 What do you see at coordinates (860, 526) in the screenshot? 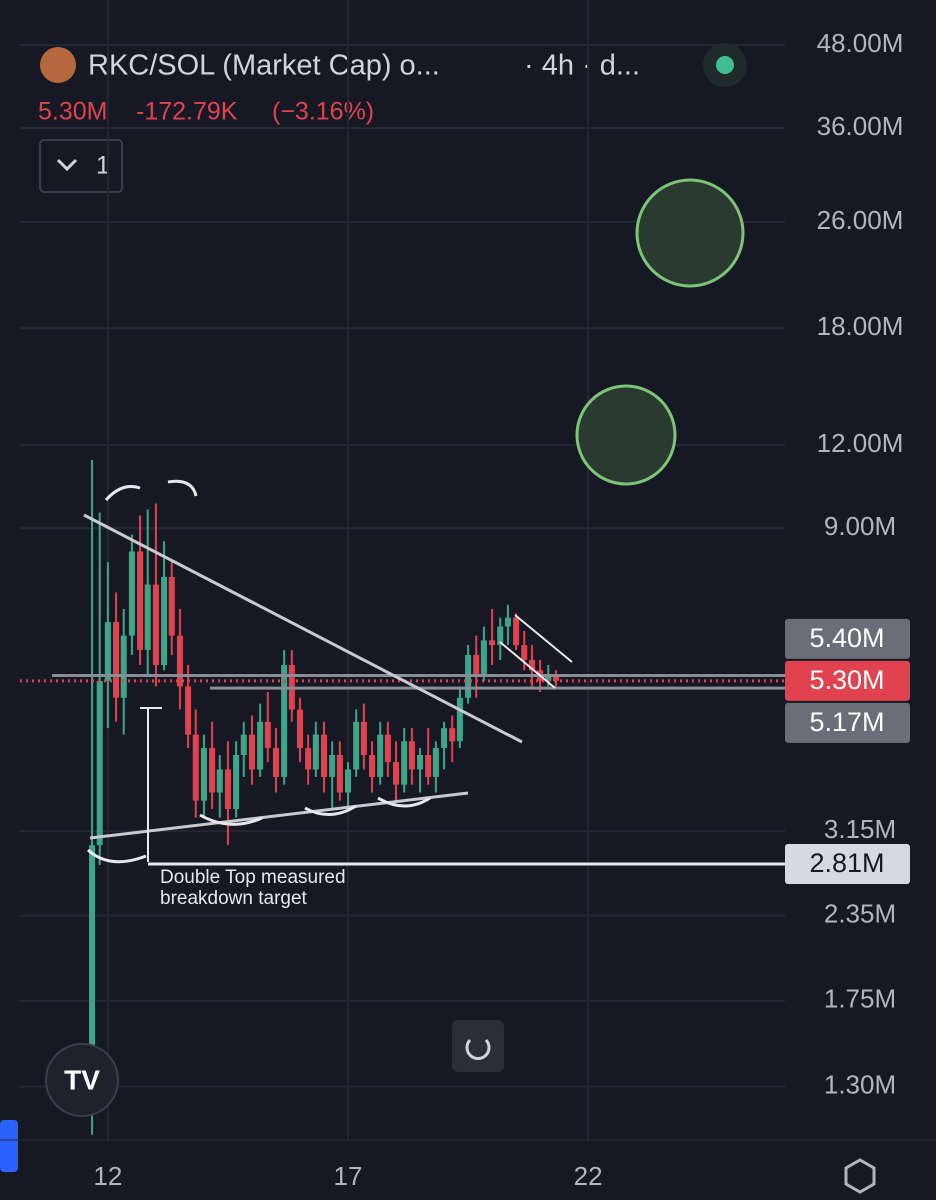
I see `y-tick-label: 9.00M` at bounding box center [860, 526].